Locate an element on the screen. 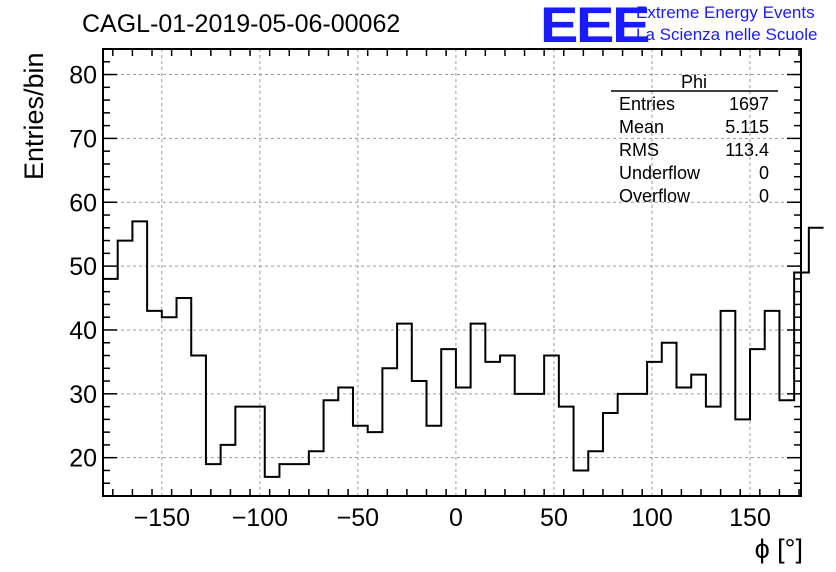 This screenshot has height=572, width=836. chart-title: CAGL-01-2019-05-06-00062 is located at coordinates (241, 24).